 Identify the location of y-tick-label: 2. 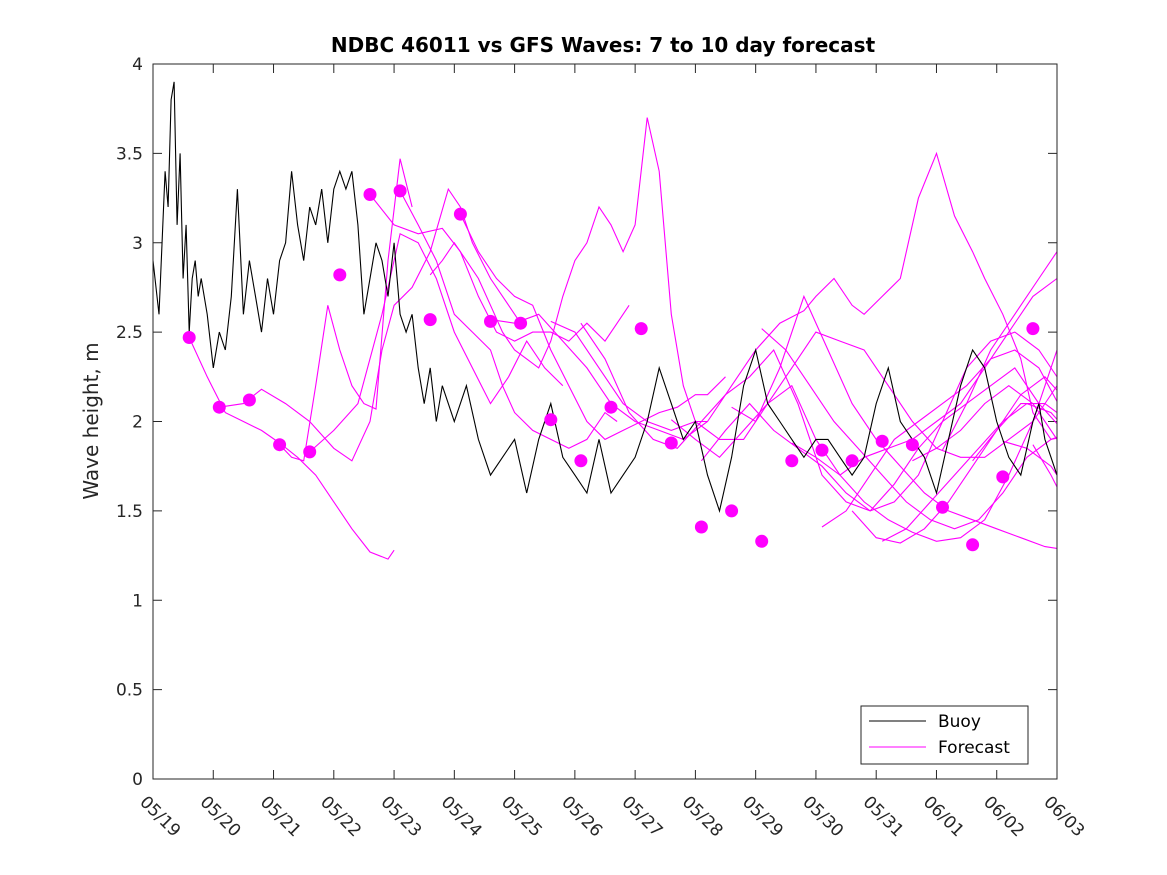
(137, 423).